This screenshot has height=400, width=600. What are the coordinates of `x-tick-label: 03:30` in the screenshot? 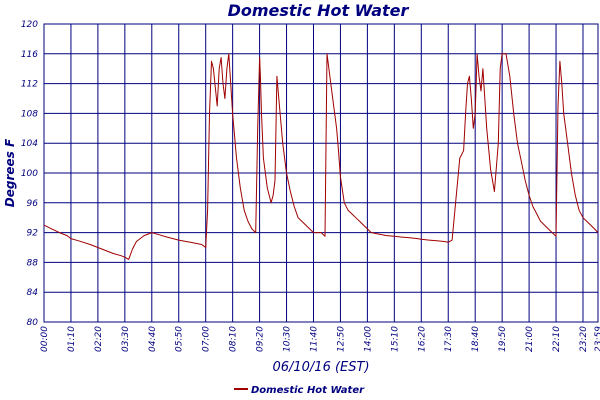 It's located at (126, 339).